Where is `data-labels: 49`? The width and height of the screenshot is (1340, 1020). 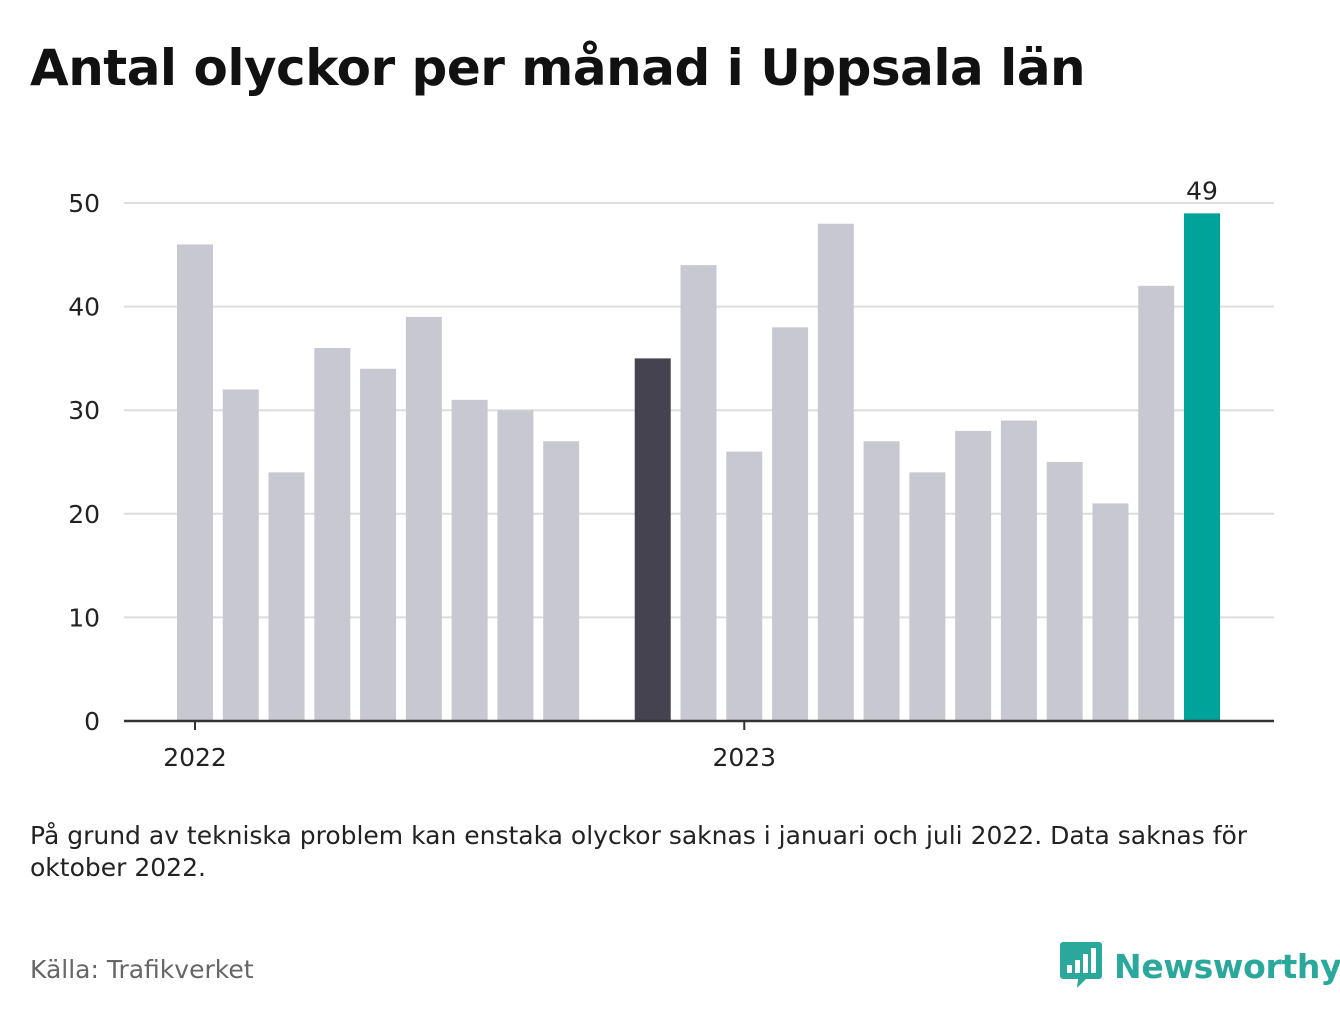 data-labels: 49 is located at coordinates (1202, 190).